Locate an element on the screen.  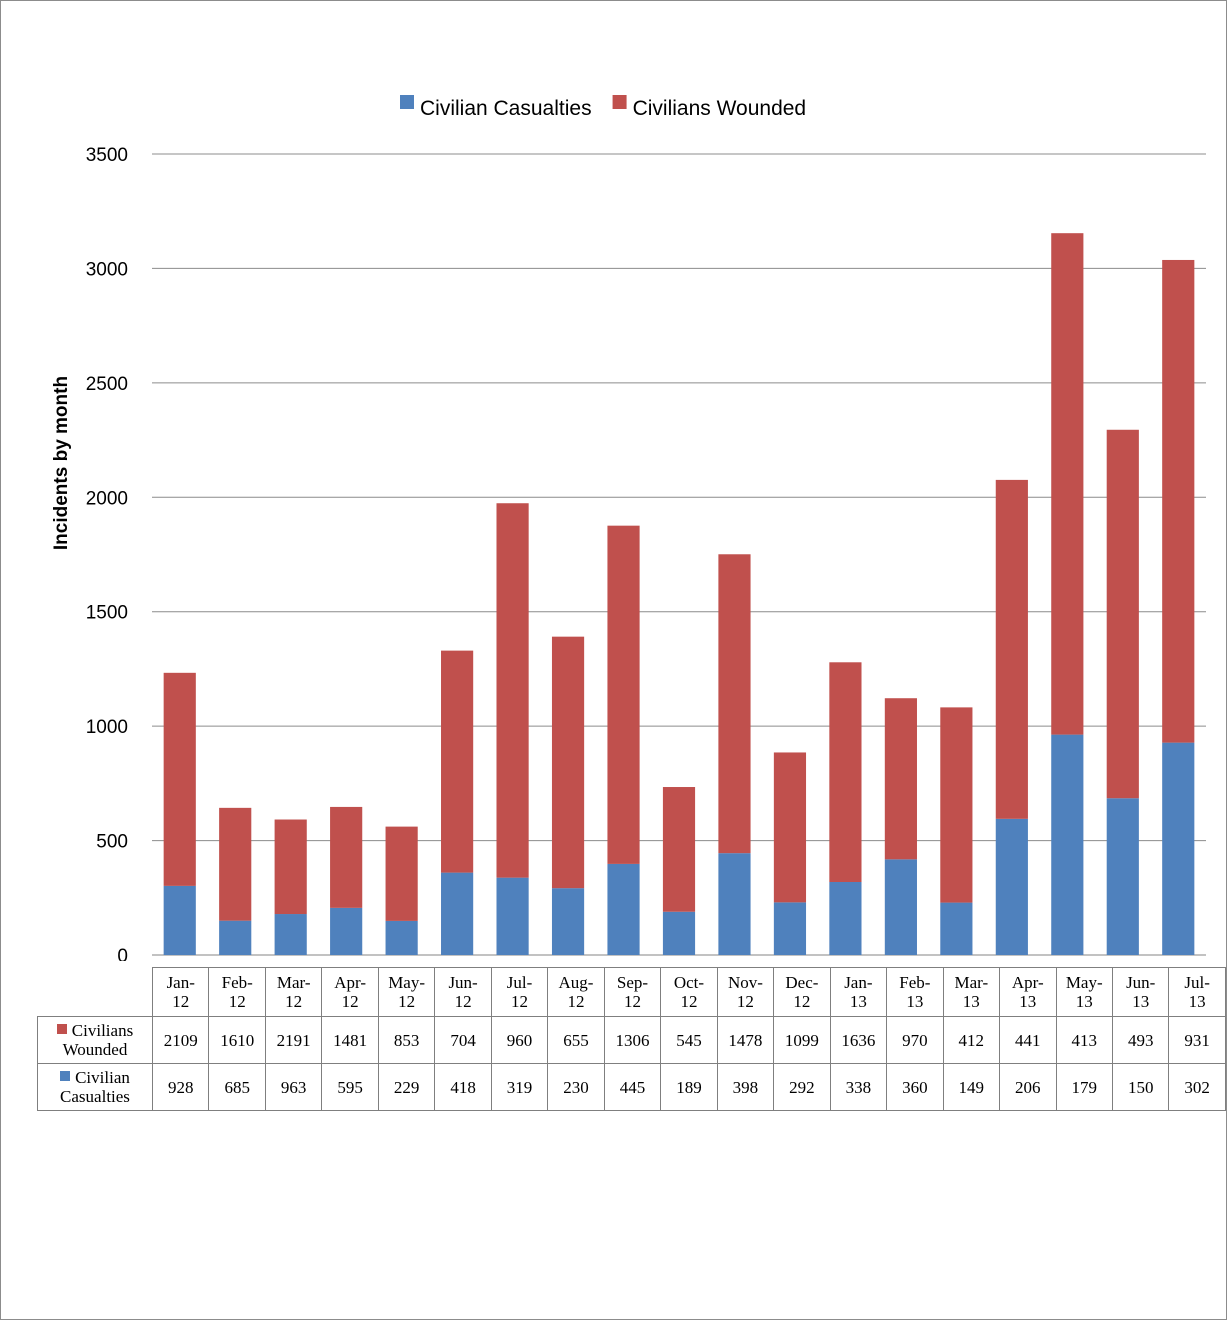
table-category-aug-12: Aug- 12 is located at coordinates (576, 992).